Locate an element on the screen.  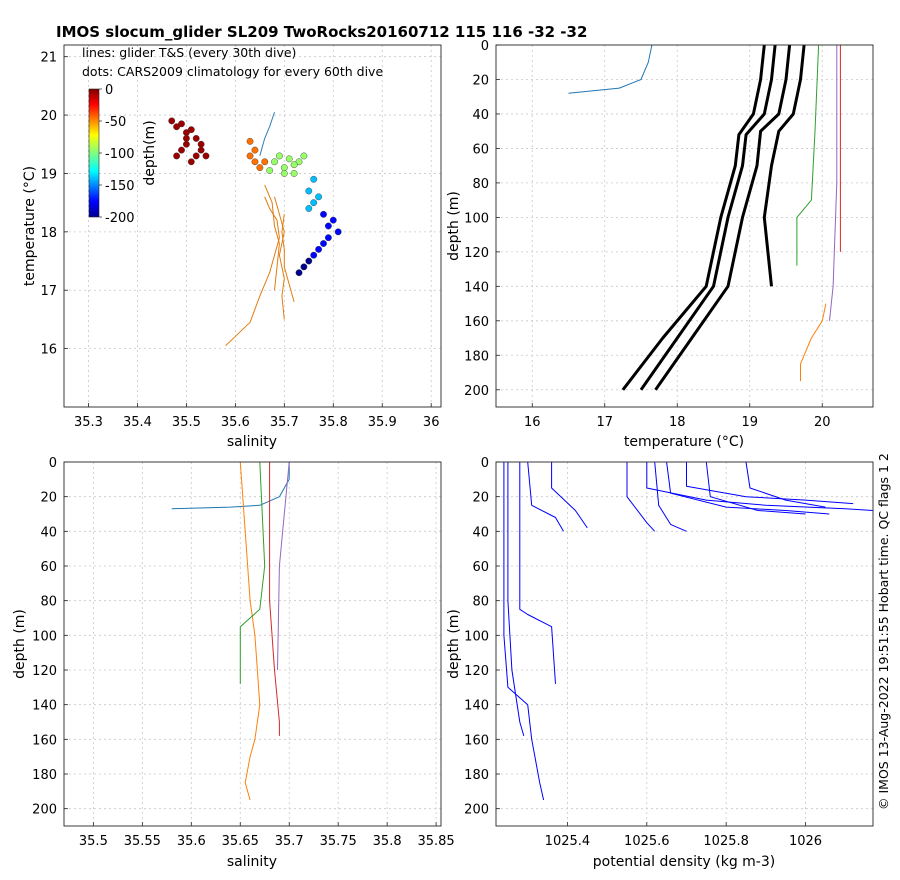
colorbar-tick-label: -200 is located at coordinates (120, 218).